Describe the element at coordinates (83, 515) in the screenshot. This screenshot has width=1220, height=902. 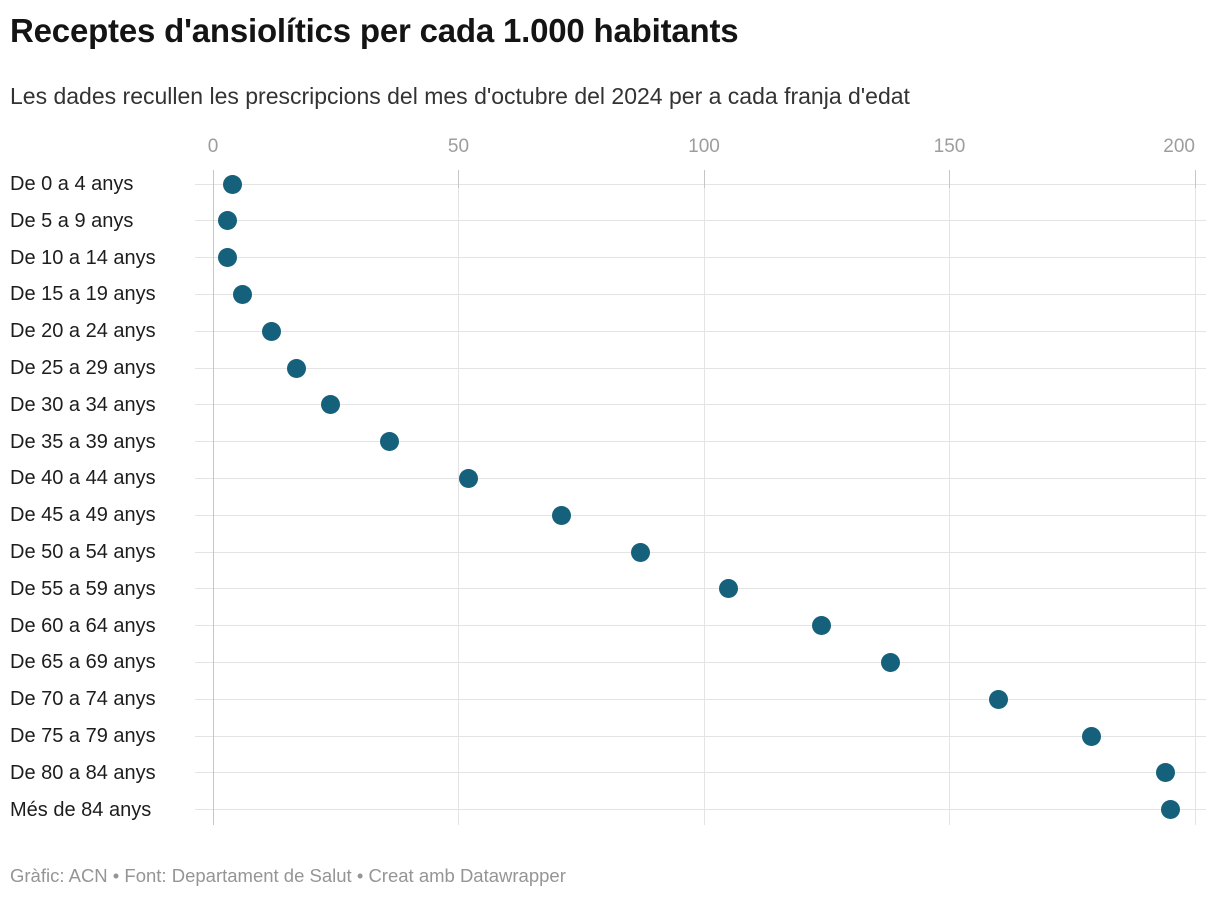
I see `category-label: De 45 a 49 anys` at that location.